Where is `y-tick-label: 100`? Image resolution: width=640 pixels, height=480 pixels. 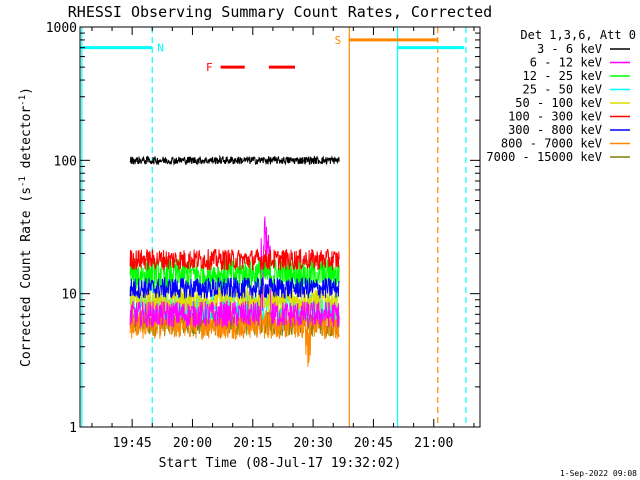
y-tick-label: 100 is located at coordinates (65, 161).